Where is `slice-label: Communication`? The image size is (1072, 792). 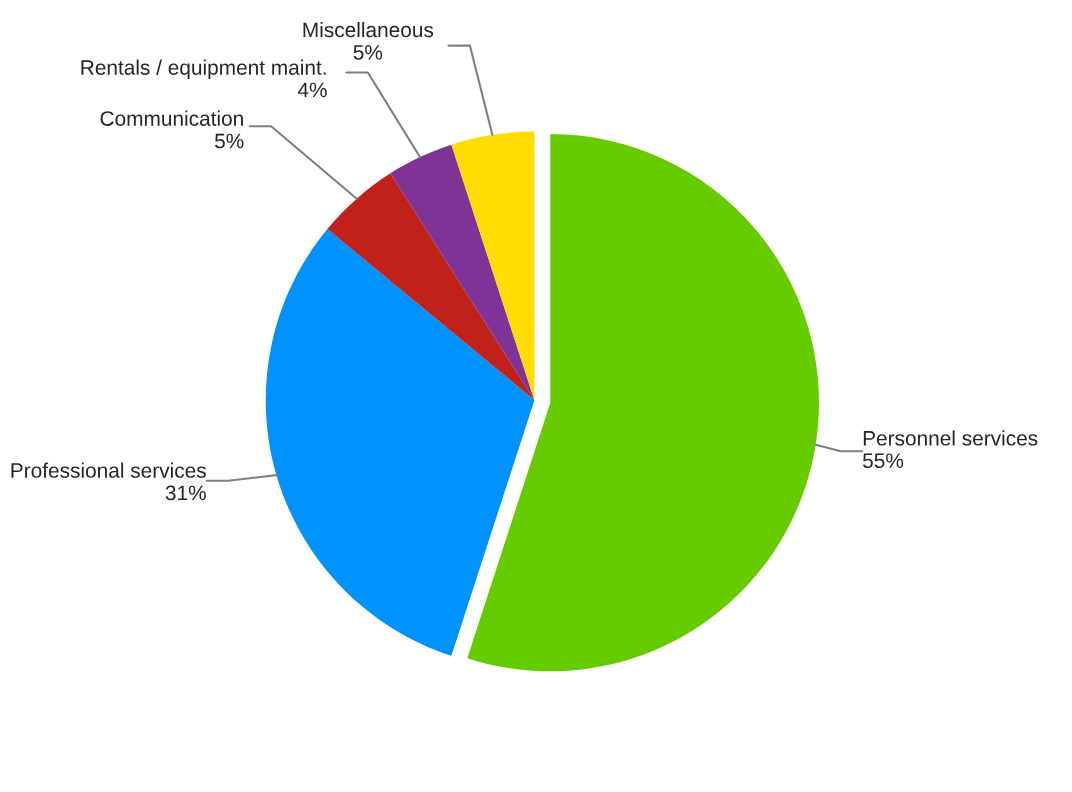 slice-label: Communication is located at coordinates (171, 118).